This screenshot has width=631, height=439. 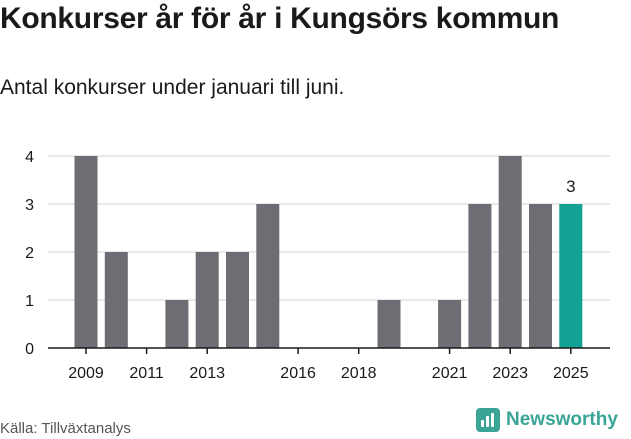 What do you see at coordinates (571, 276) in the screenshot?
I see `bar-2025` at bounding box center [571, 276].